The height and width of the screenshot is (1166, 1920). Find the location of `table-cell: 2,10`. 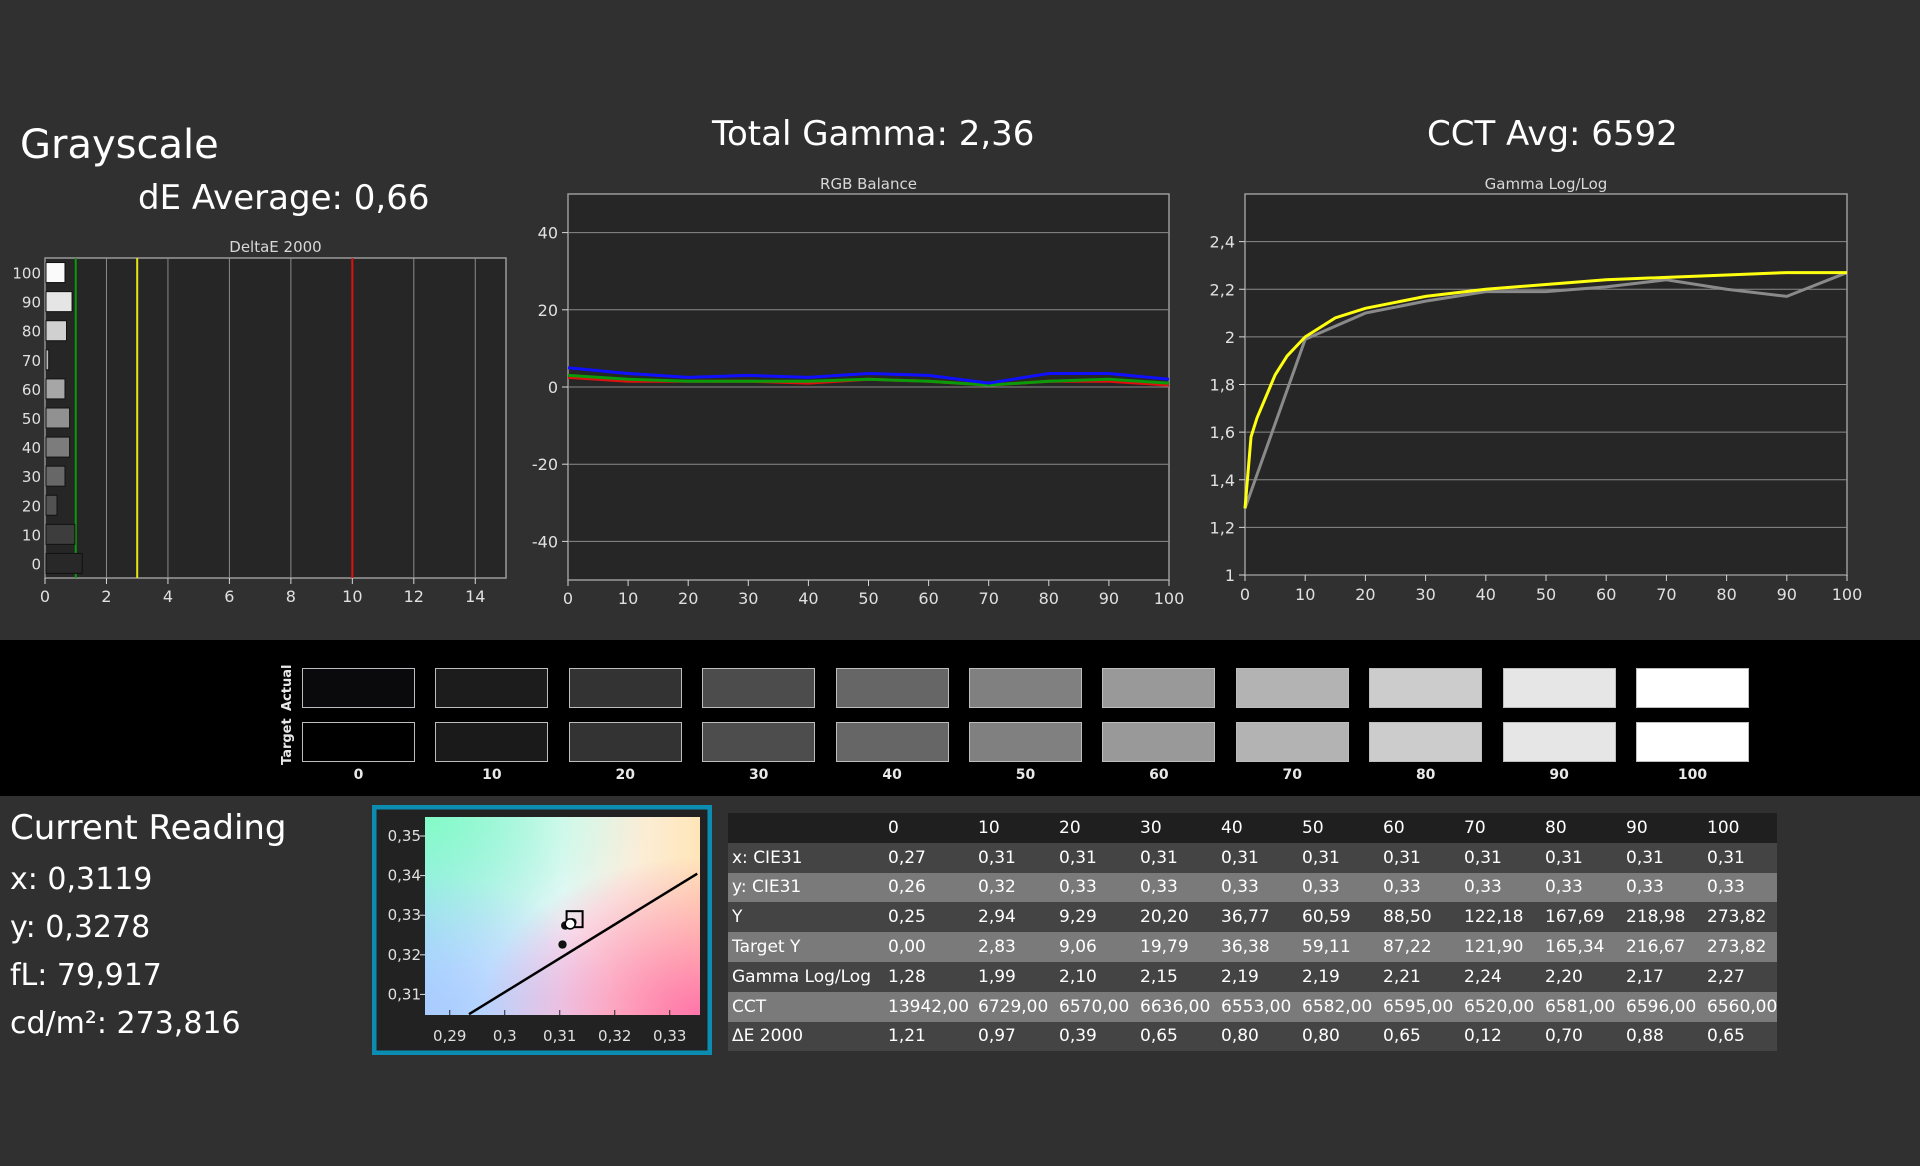

table-cell: 2,10 is located at coordinates (1095, 976).